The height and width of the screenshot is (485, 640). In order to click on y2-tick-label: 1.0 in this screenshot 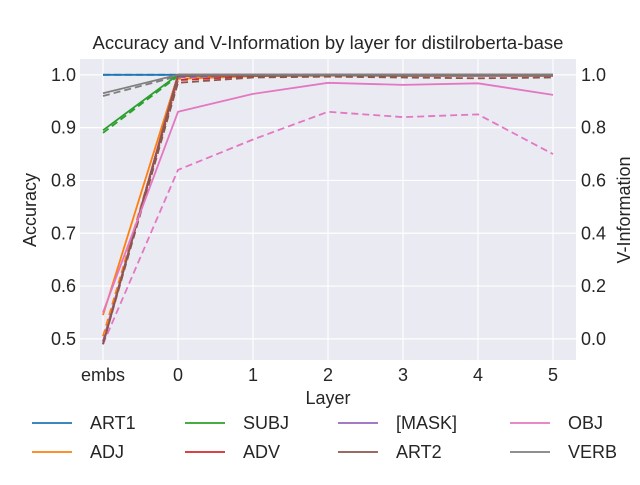, I will do `click(593, 75)`.